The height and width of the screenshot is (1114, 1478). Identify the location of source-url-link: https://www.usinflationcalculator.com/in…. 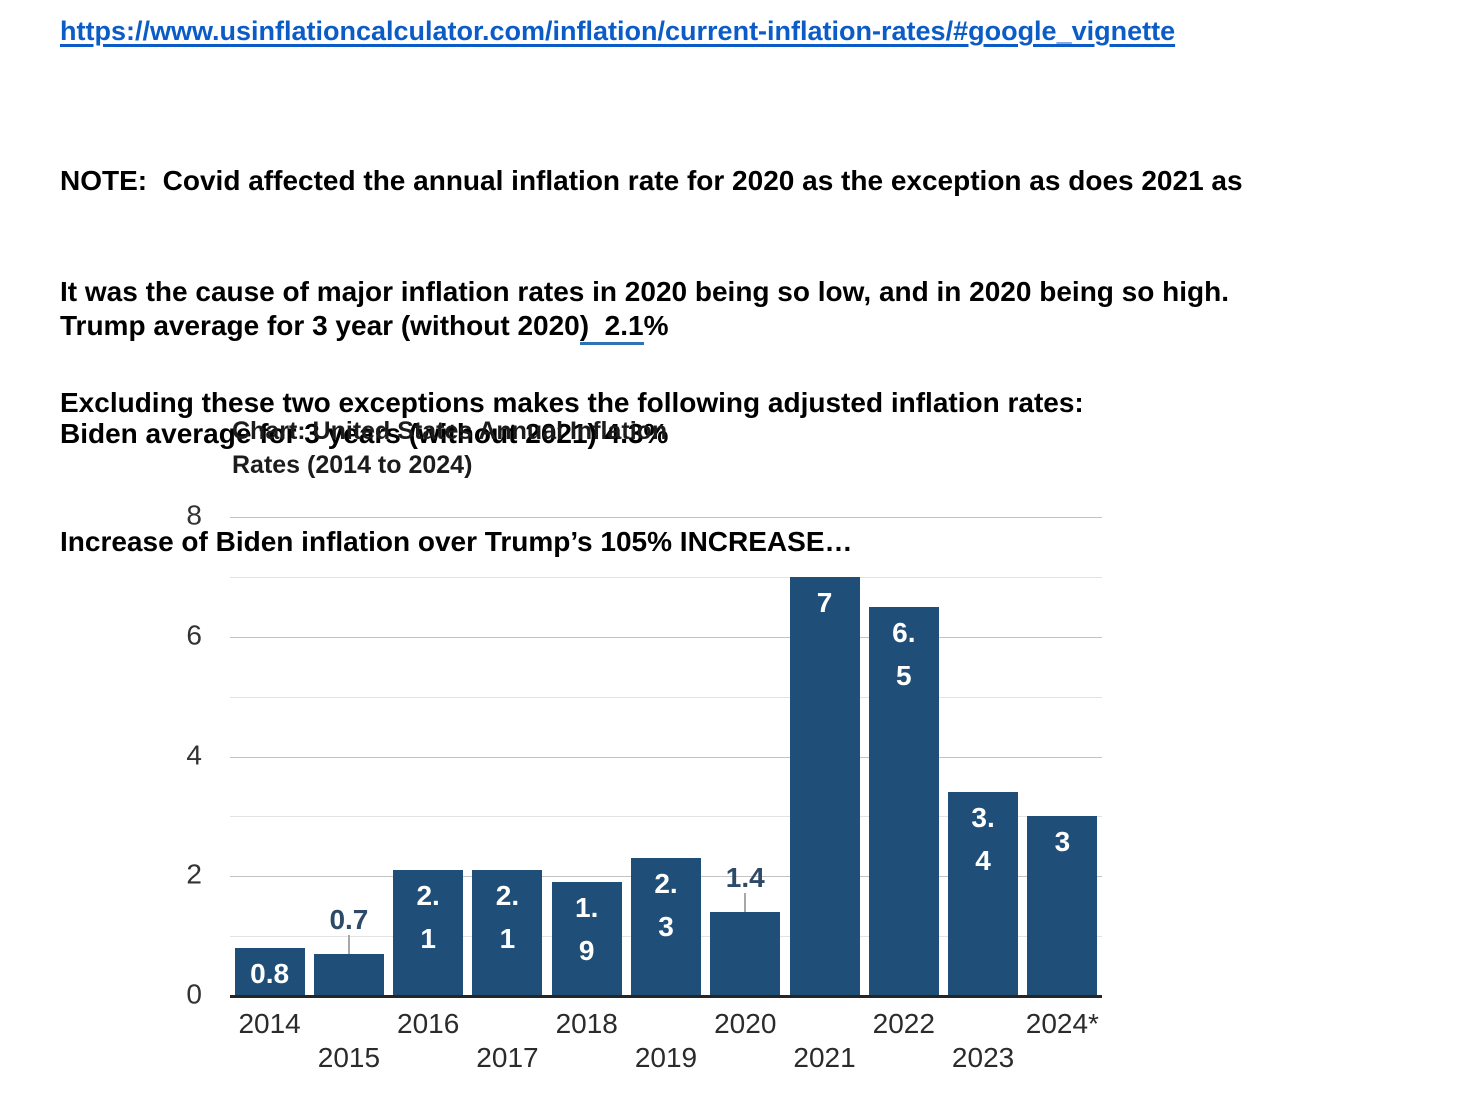
(618, 31).